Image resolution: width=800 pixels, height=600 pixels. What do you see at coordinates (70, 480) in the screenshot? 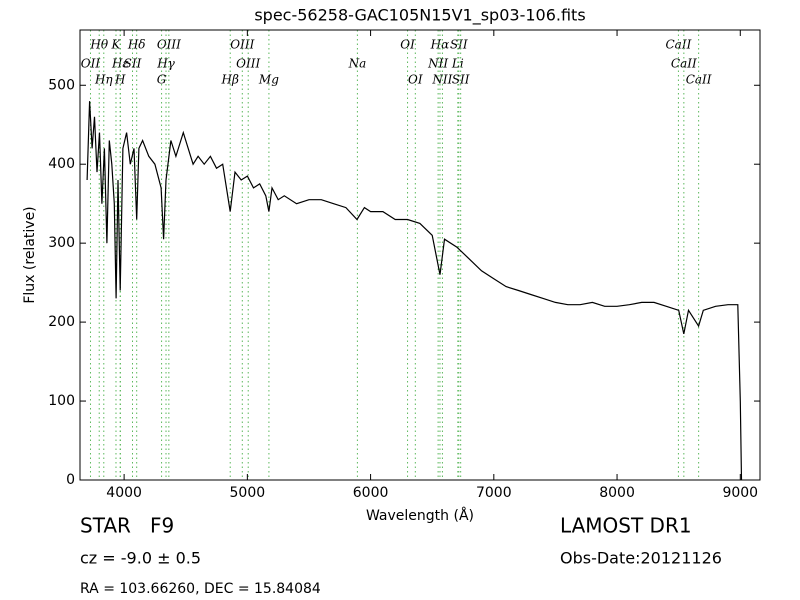
I see `y-tick-label: 0` at bounding box center [70, 480].